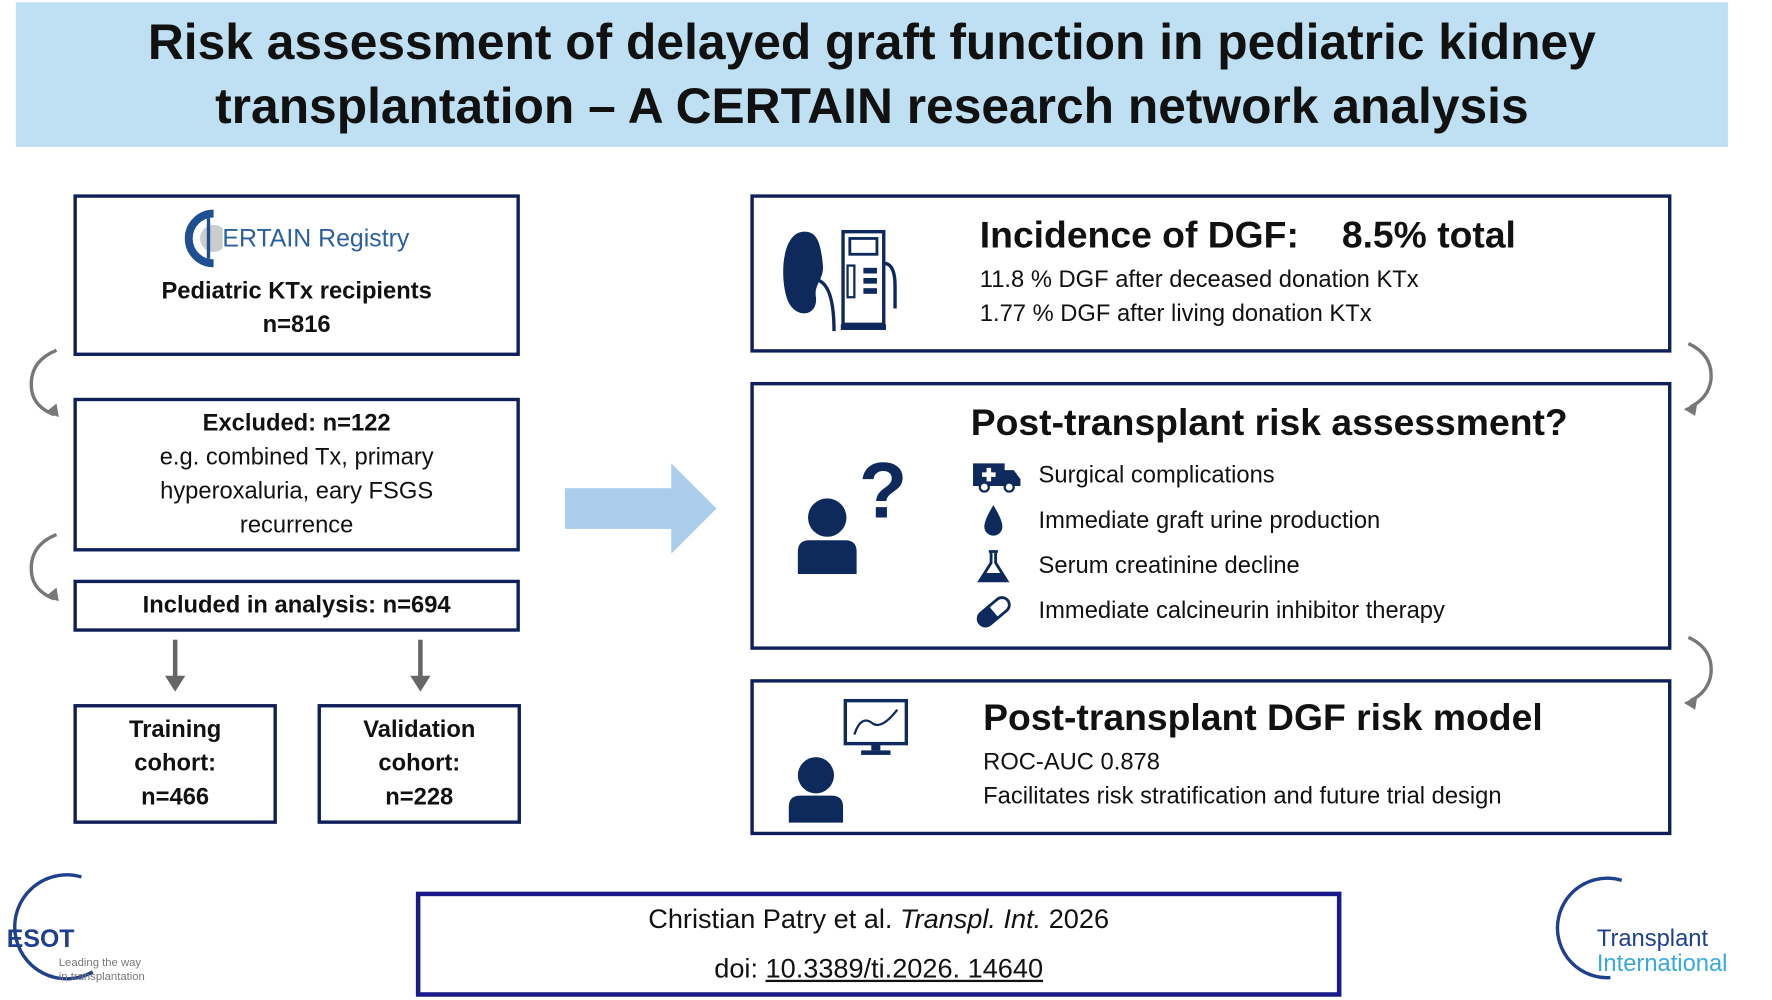  I want to click on validation-count: n=228, so click(419, 797).